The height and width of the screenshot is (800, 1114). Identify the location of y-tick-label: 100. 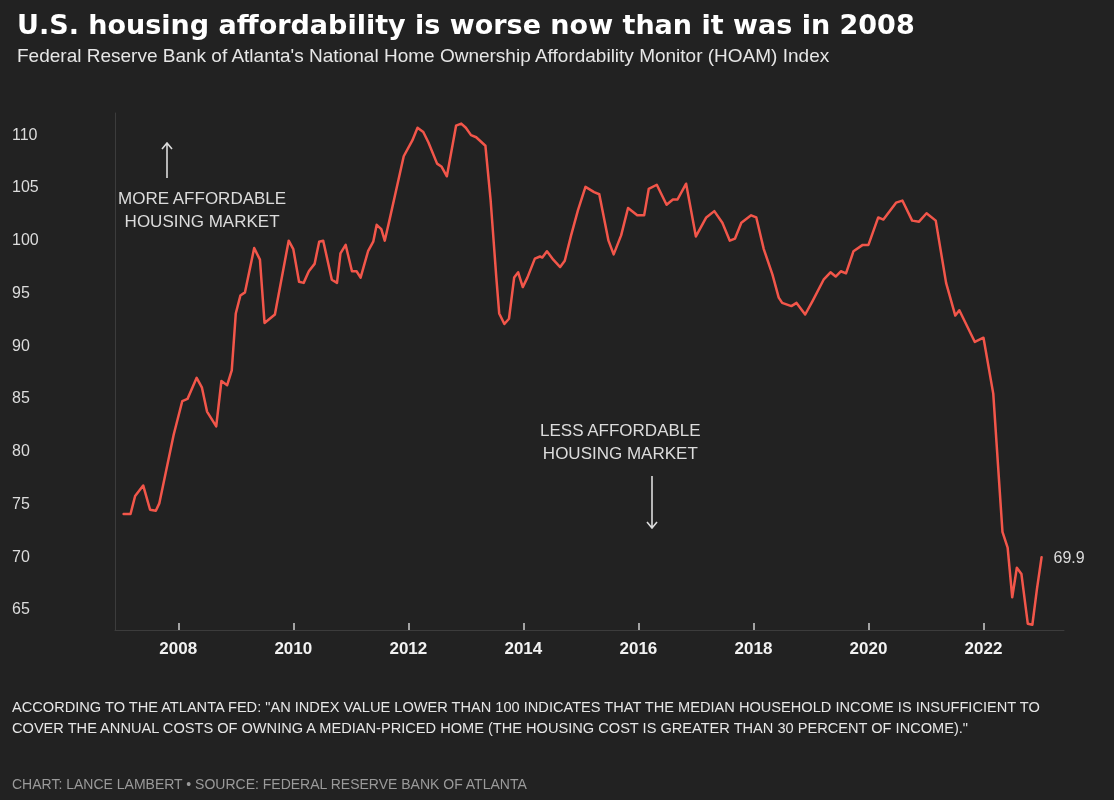
(25, 240).